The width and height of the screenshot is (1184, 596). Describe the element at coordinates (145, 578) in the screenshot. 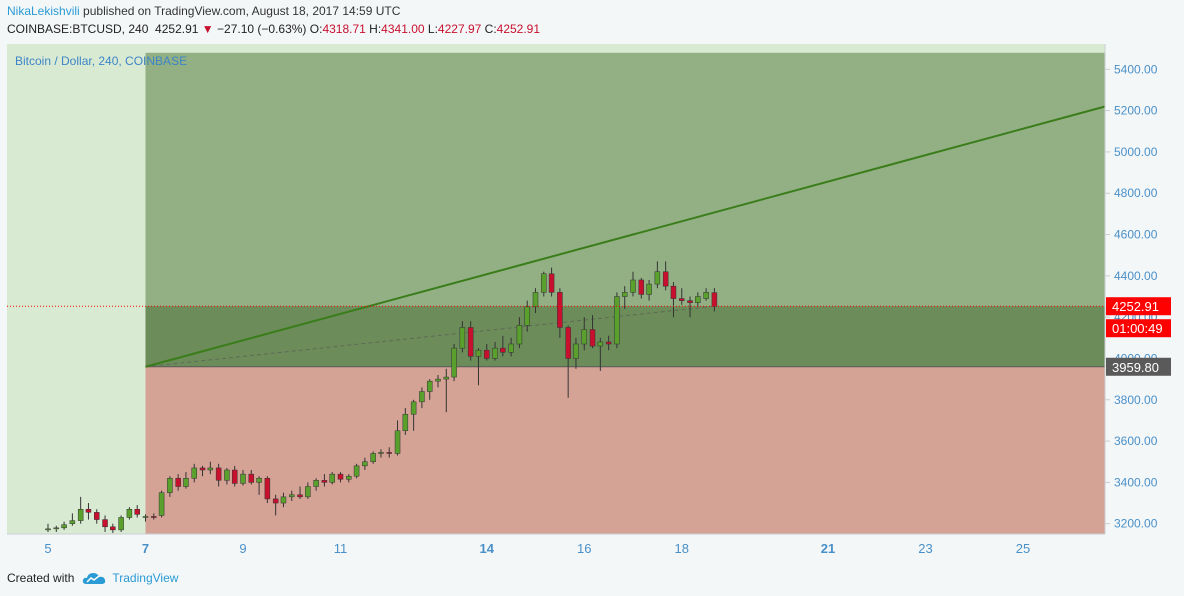

I see `tradingview-brand-link: TradingView` at that location.